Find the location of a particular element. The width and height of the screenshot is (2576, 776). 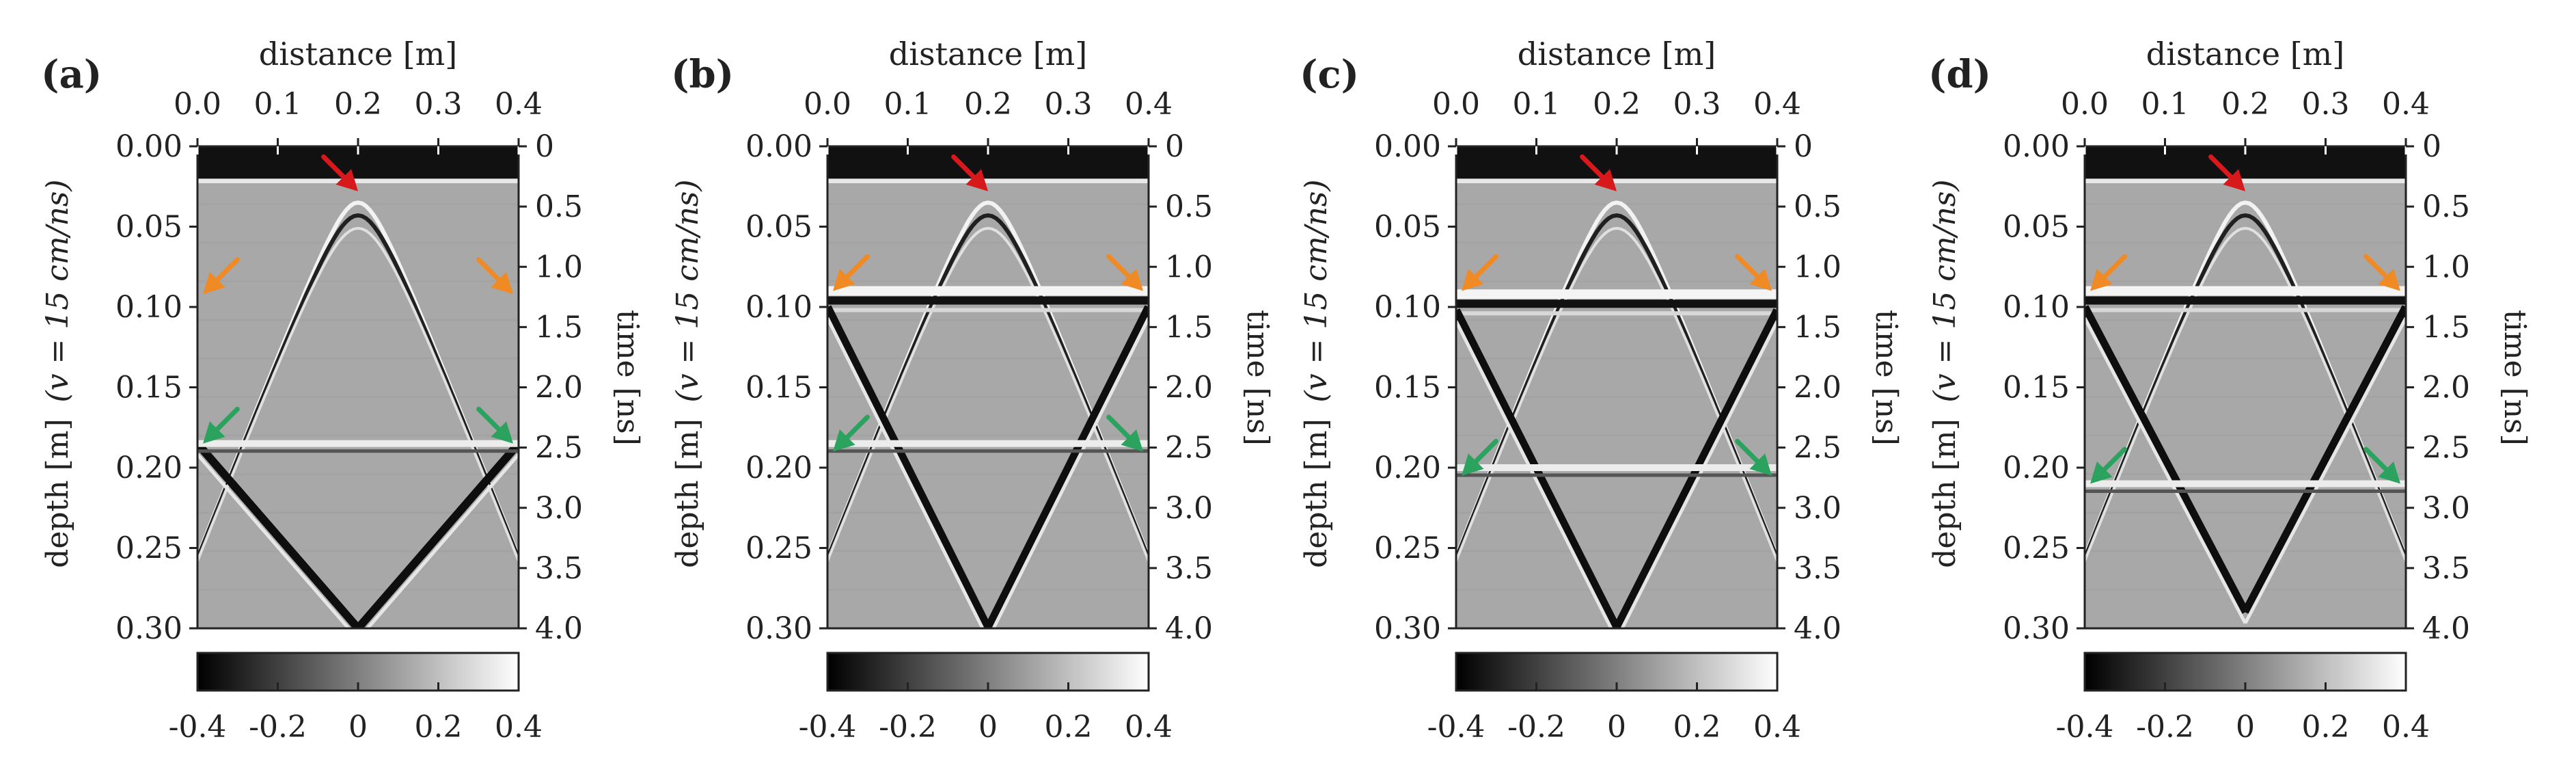

colorbar-tick-label: 0.2 is located at coordinates (2326, 727).